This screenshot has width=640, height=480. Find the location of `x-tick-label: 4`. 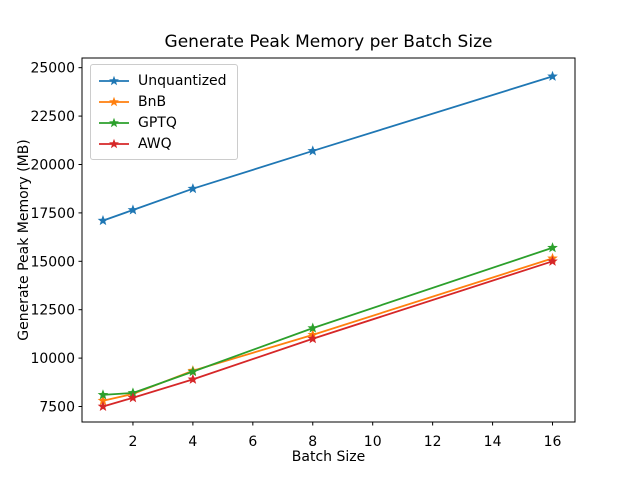

x-tick-label: 4 is located at coordinates (192, 442).